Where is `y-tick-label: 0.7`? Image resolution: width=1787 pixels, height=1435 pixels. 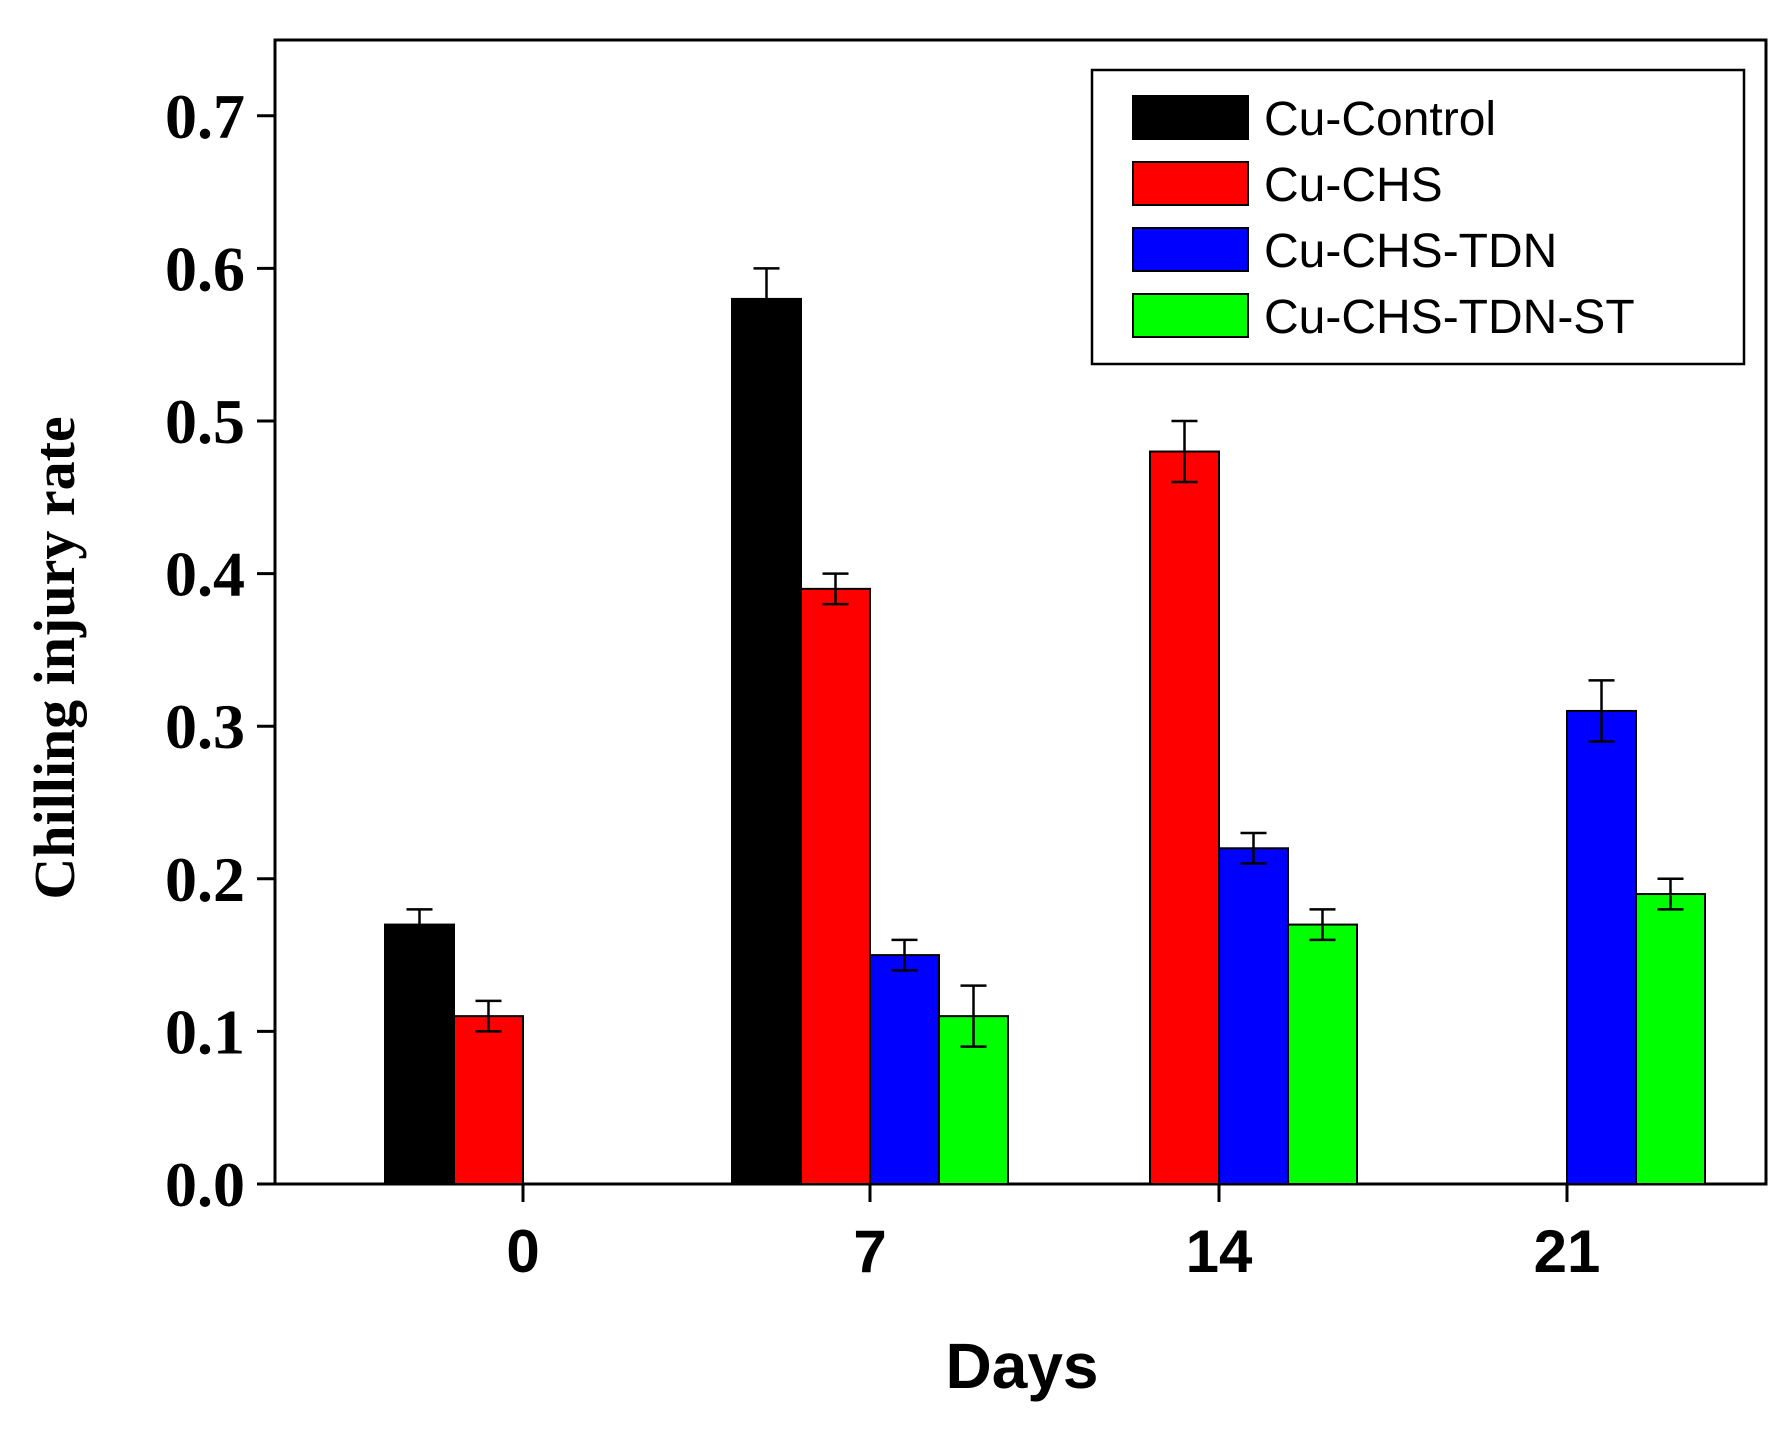
y-tick-label: 0.7 is located at coordinates (205, 116).